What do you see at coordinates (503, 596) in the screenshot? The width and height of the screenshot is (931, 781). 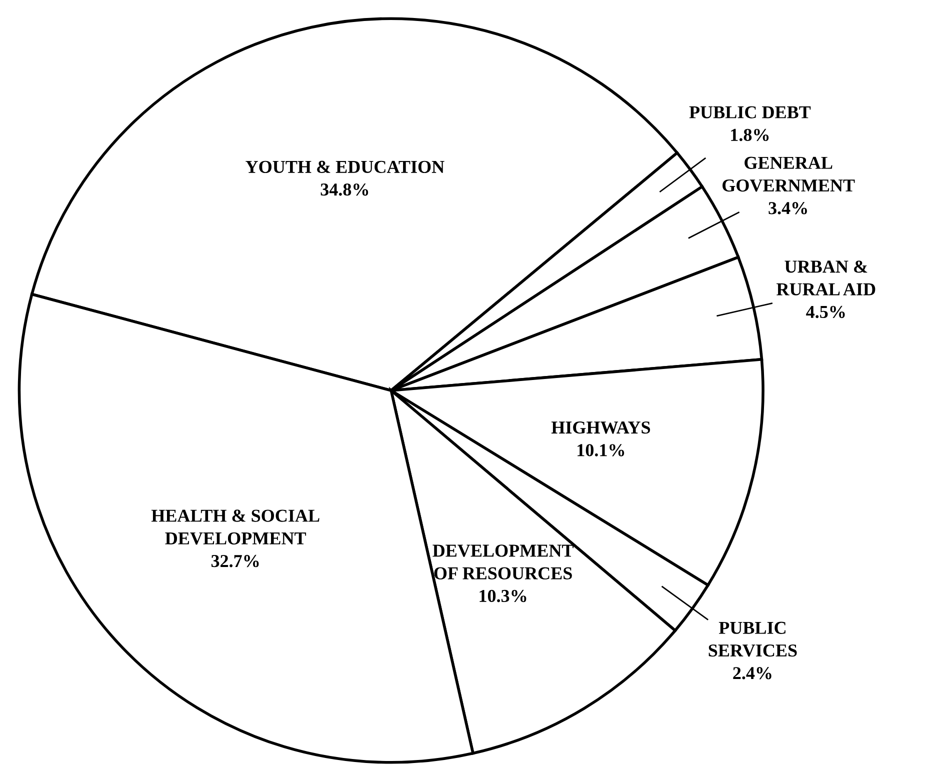 I see `data-label: 10.3%` at bounding box center [503, 596].